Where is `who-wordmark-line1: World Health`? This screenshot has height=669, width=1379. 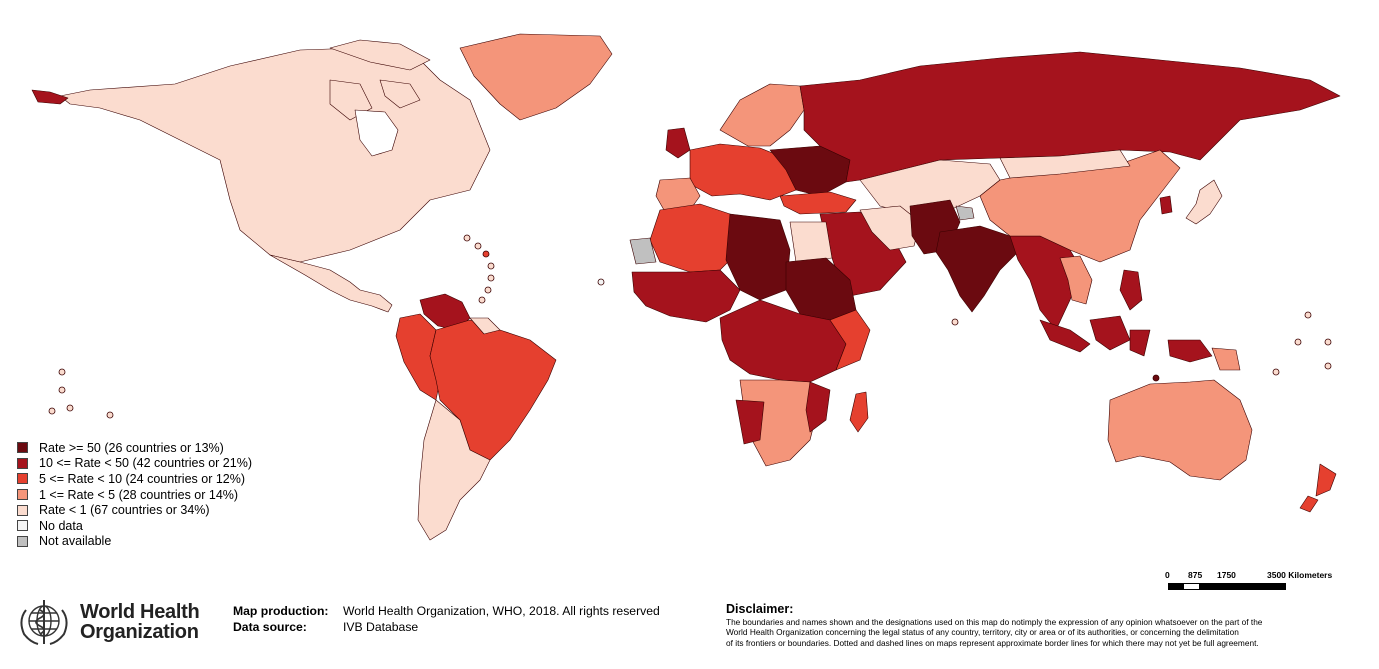
who-wordmark-line1: World Health is located at coordinates (140, 612).